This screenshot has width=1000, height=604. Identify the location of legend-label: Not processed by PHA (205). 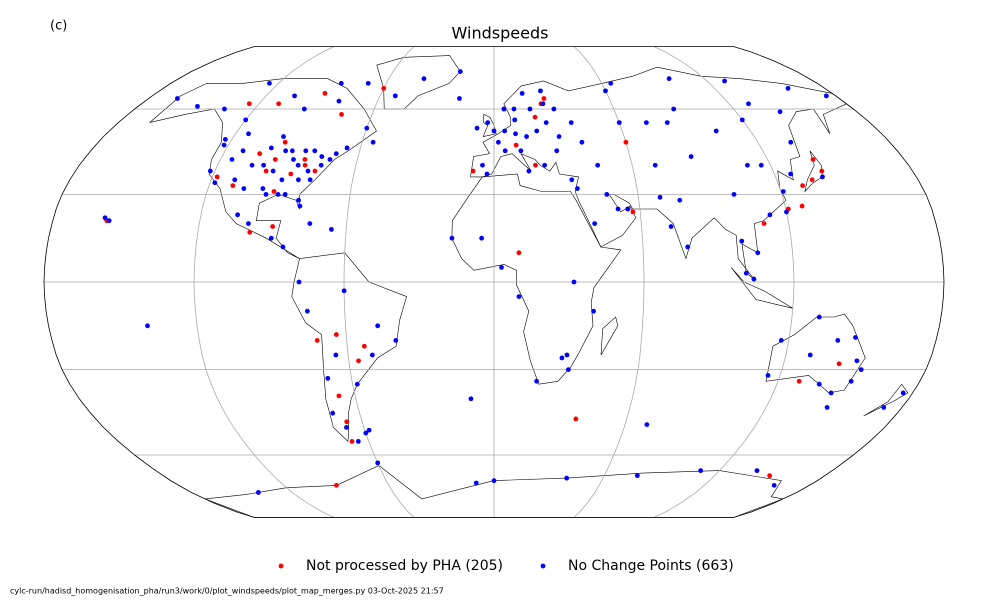
(404, 566).